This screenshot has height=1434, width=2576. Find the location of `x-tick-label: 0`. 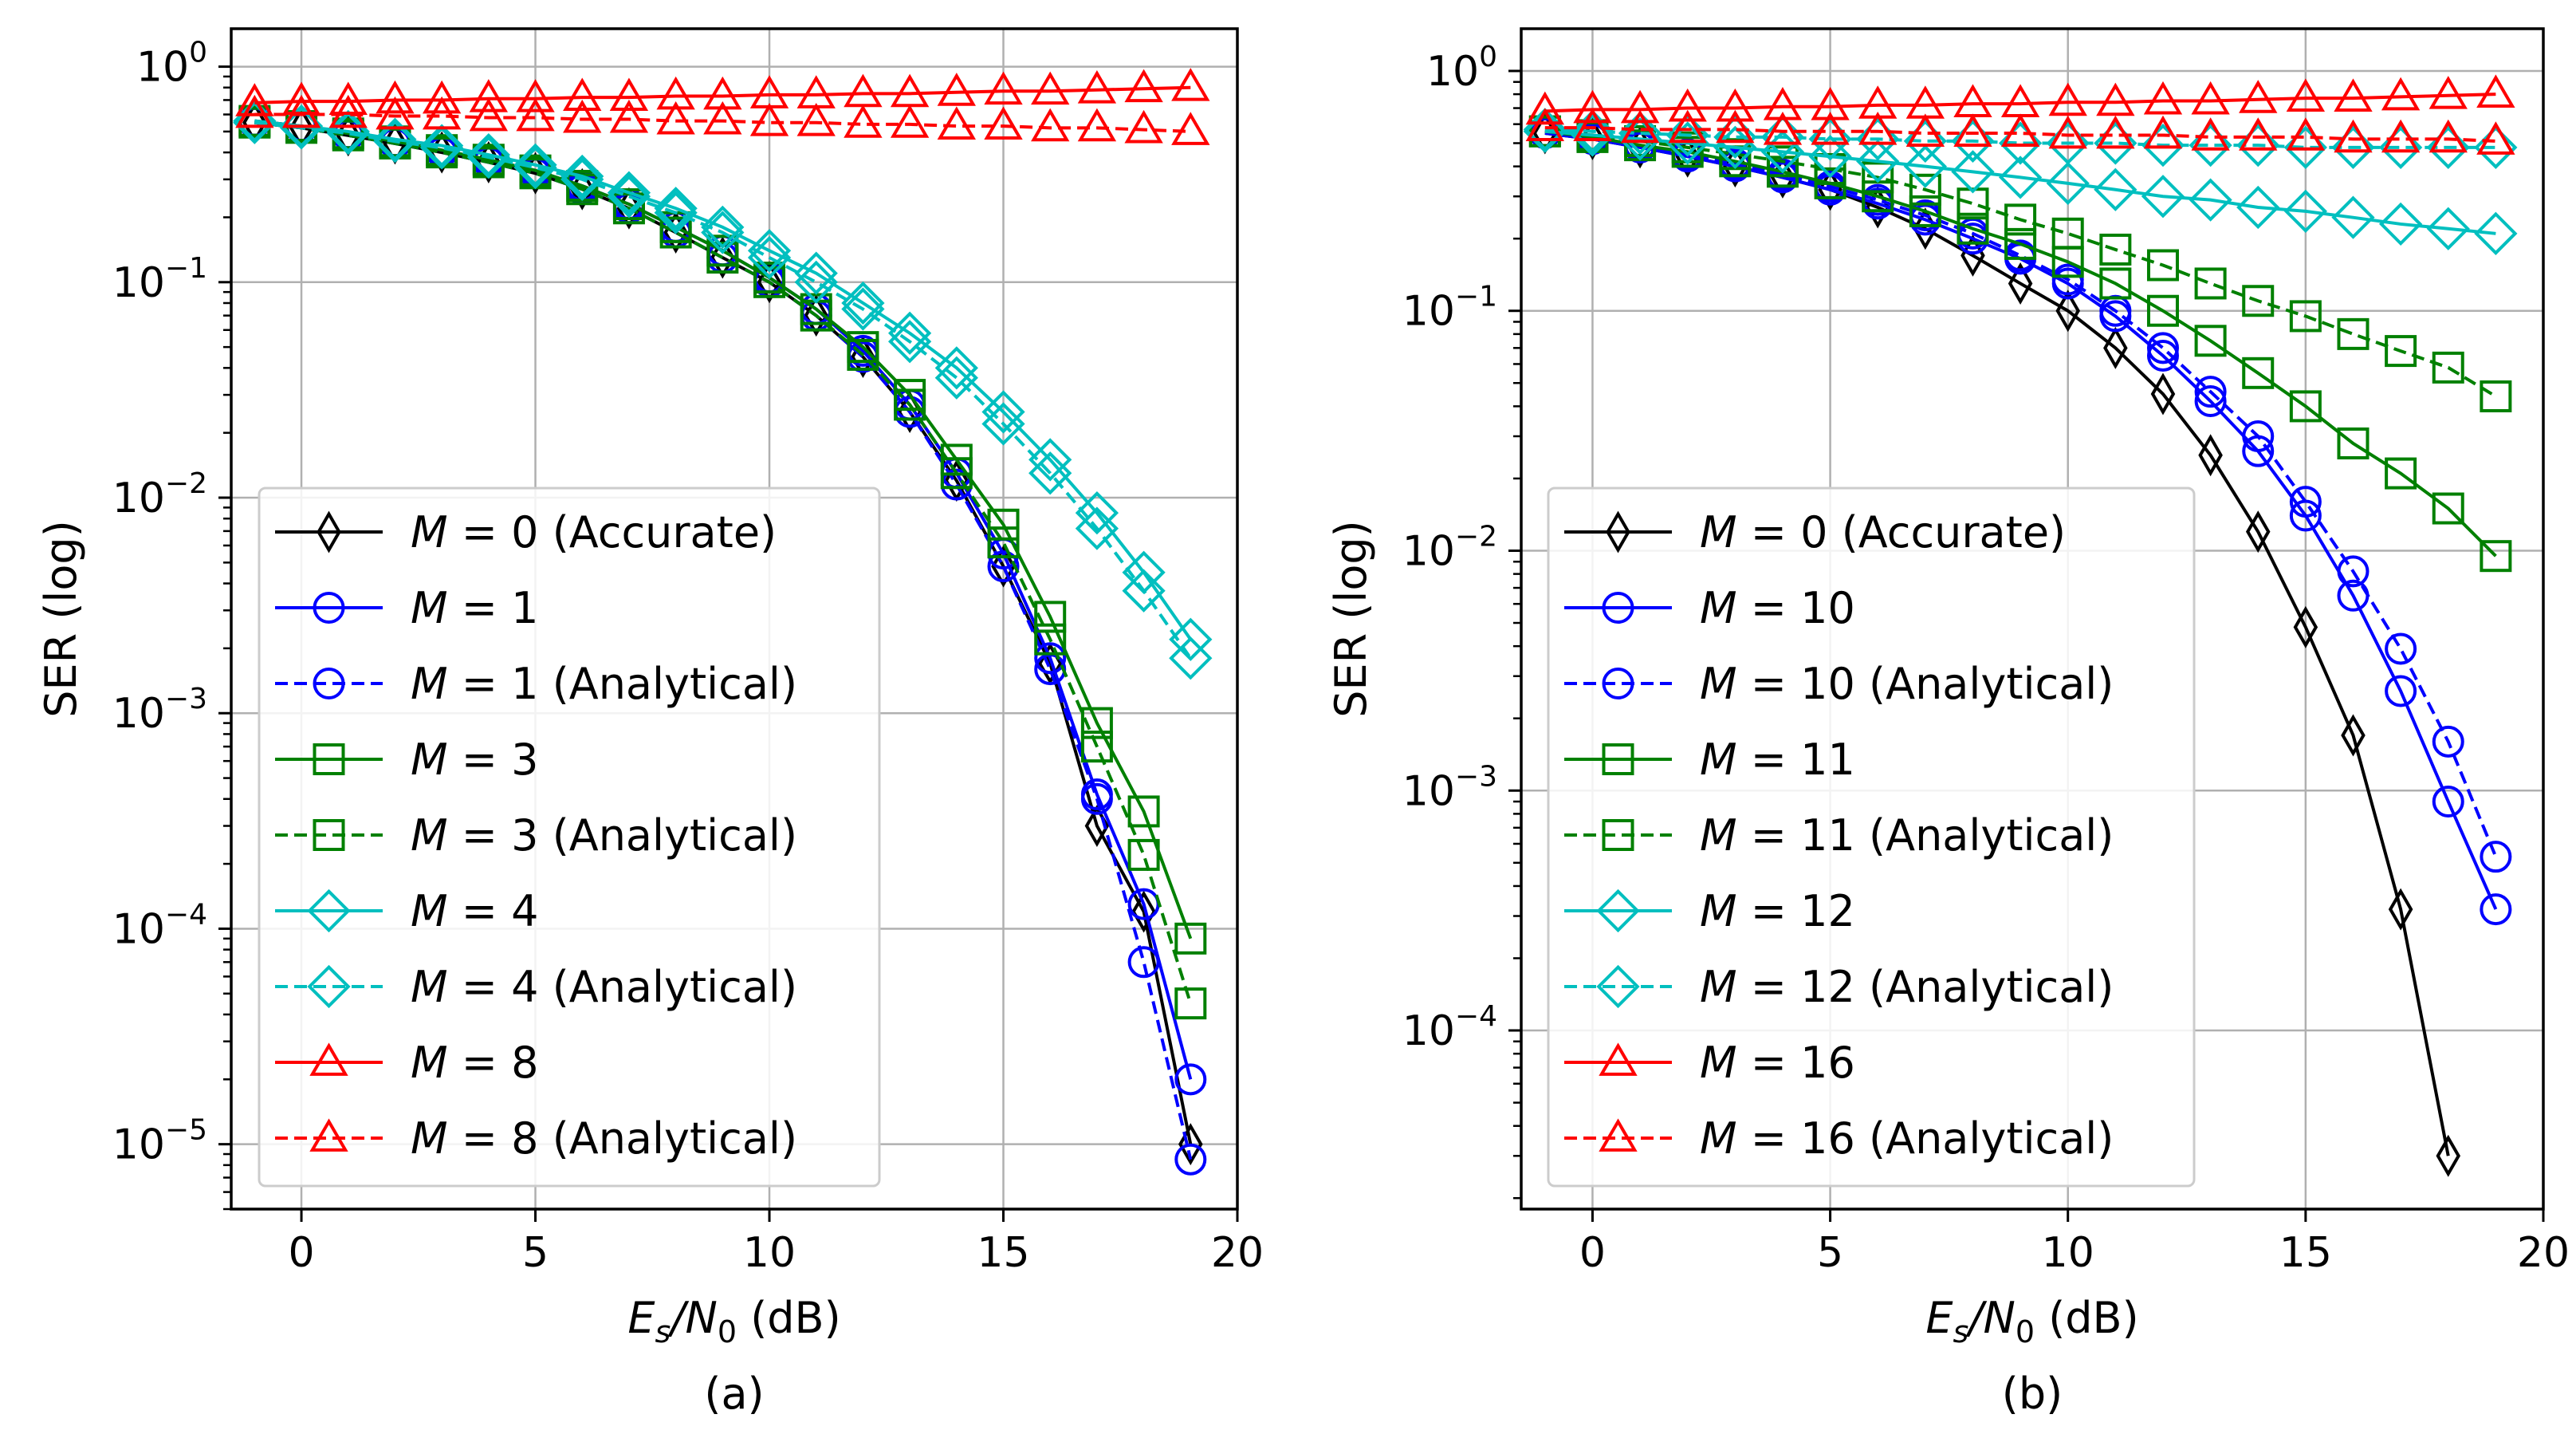

x-tick-label: 0 is located at coordinates (1593, 1253).